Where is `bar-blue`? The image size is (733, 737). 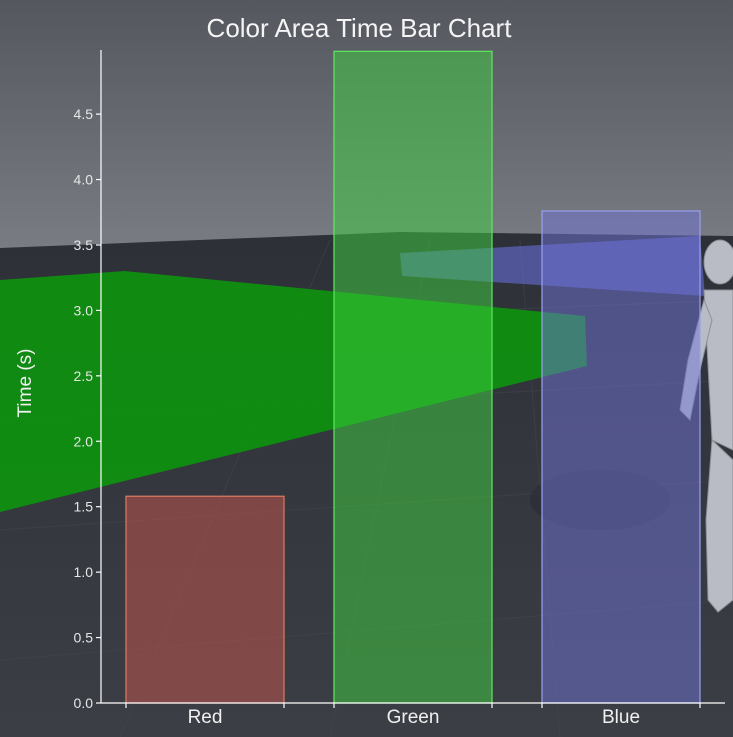
bar-blue is located at coordinates (621, 457).